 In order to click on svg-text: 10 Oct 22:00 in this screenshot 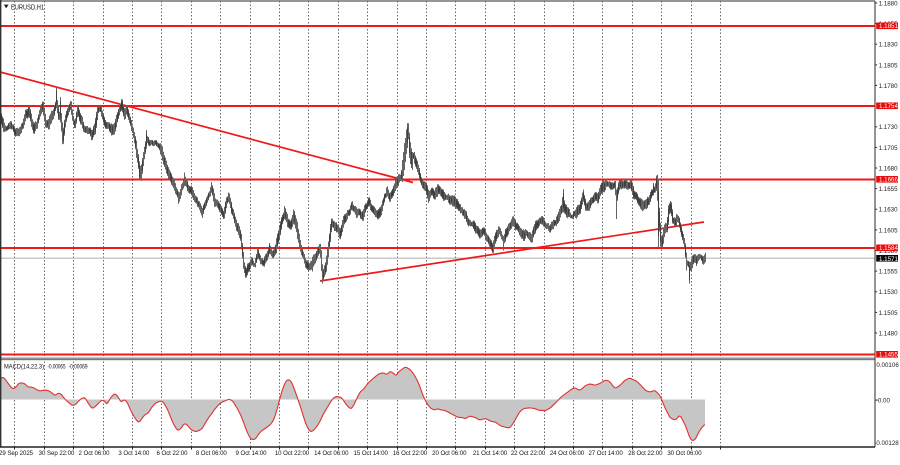, I will do `click(292, 453)`.